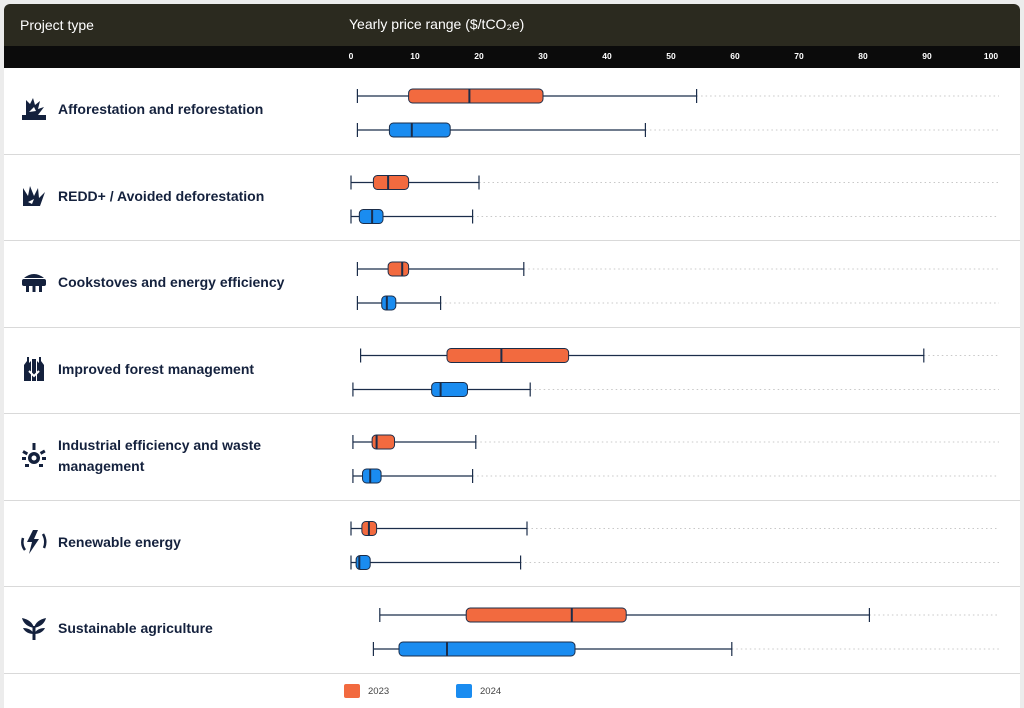 This screenshot has width=1024, height=708. Describe the element at coordinates (491, 691) in the screenshot. I see `legend-label-2024: 2024` at that location.